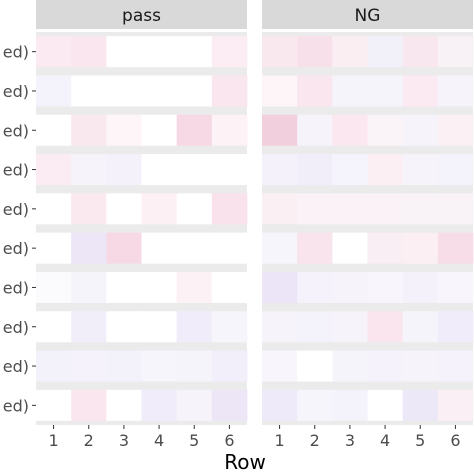  What do you see at coordinates (455, 440) in the screenshot?
I see `x-tick-label: 6` at bounding box center [455, 440].